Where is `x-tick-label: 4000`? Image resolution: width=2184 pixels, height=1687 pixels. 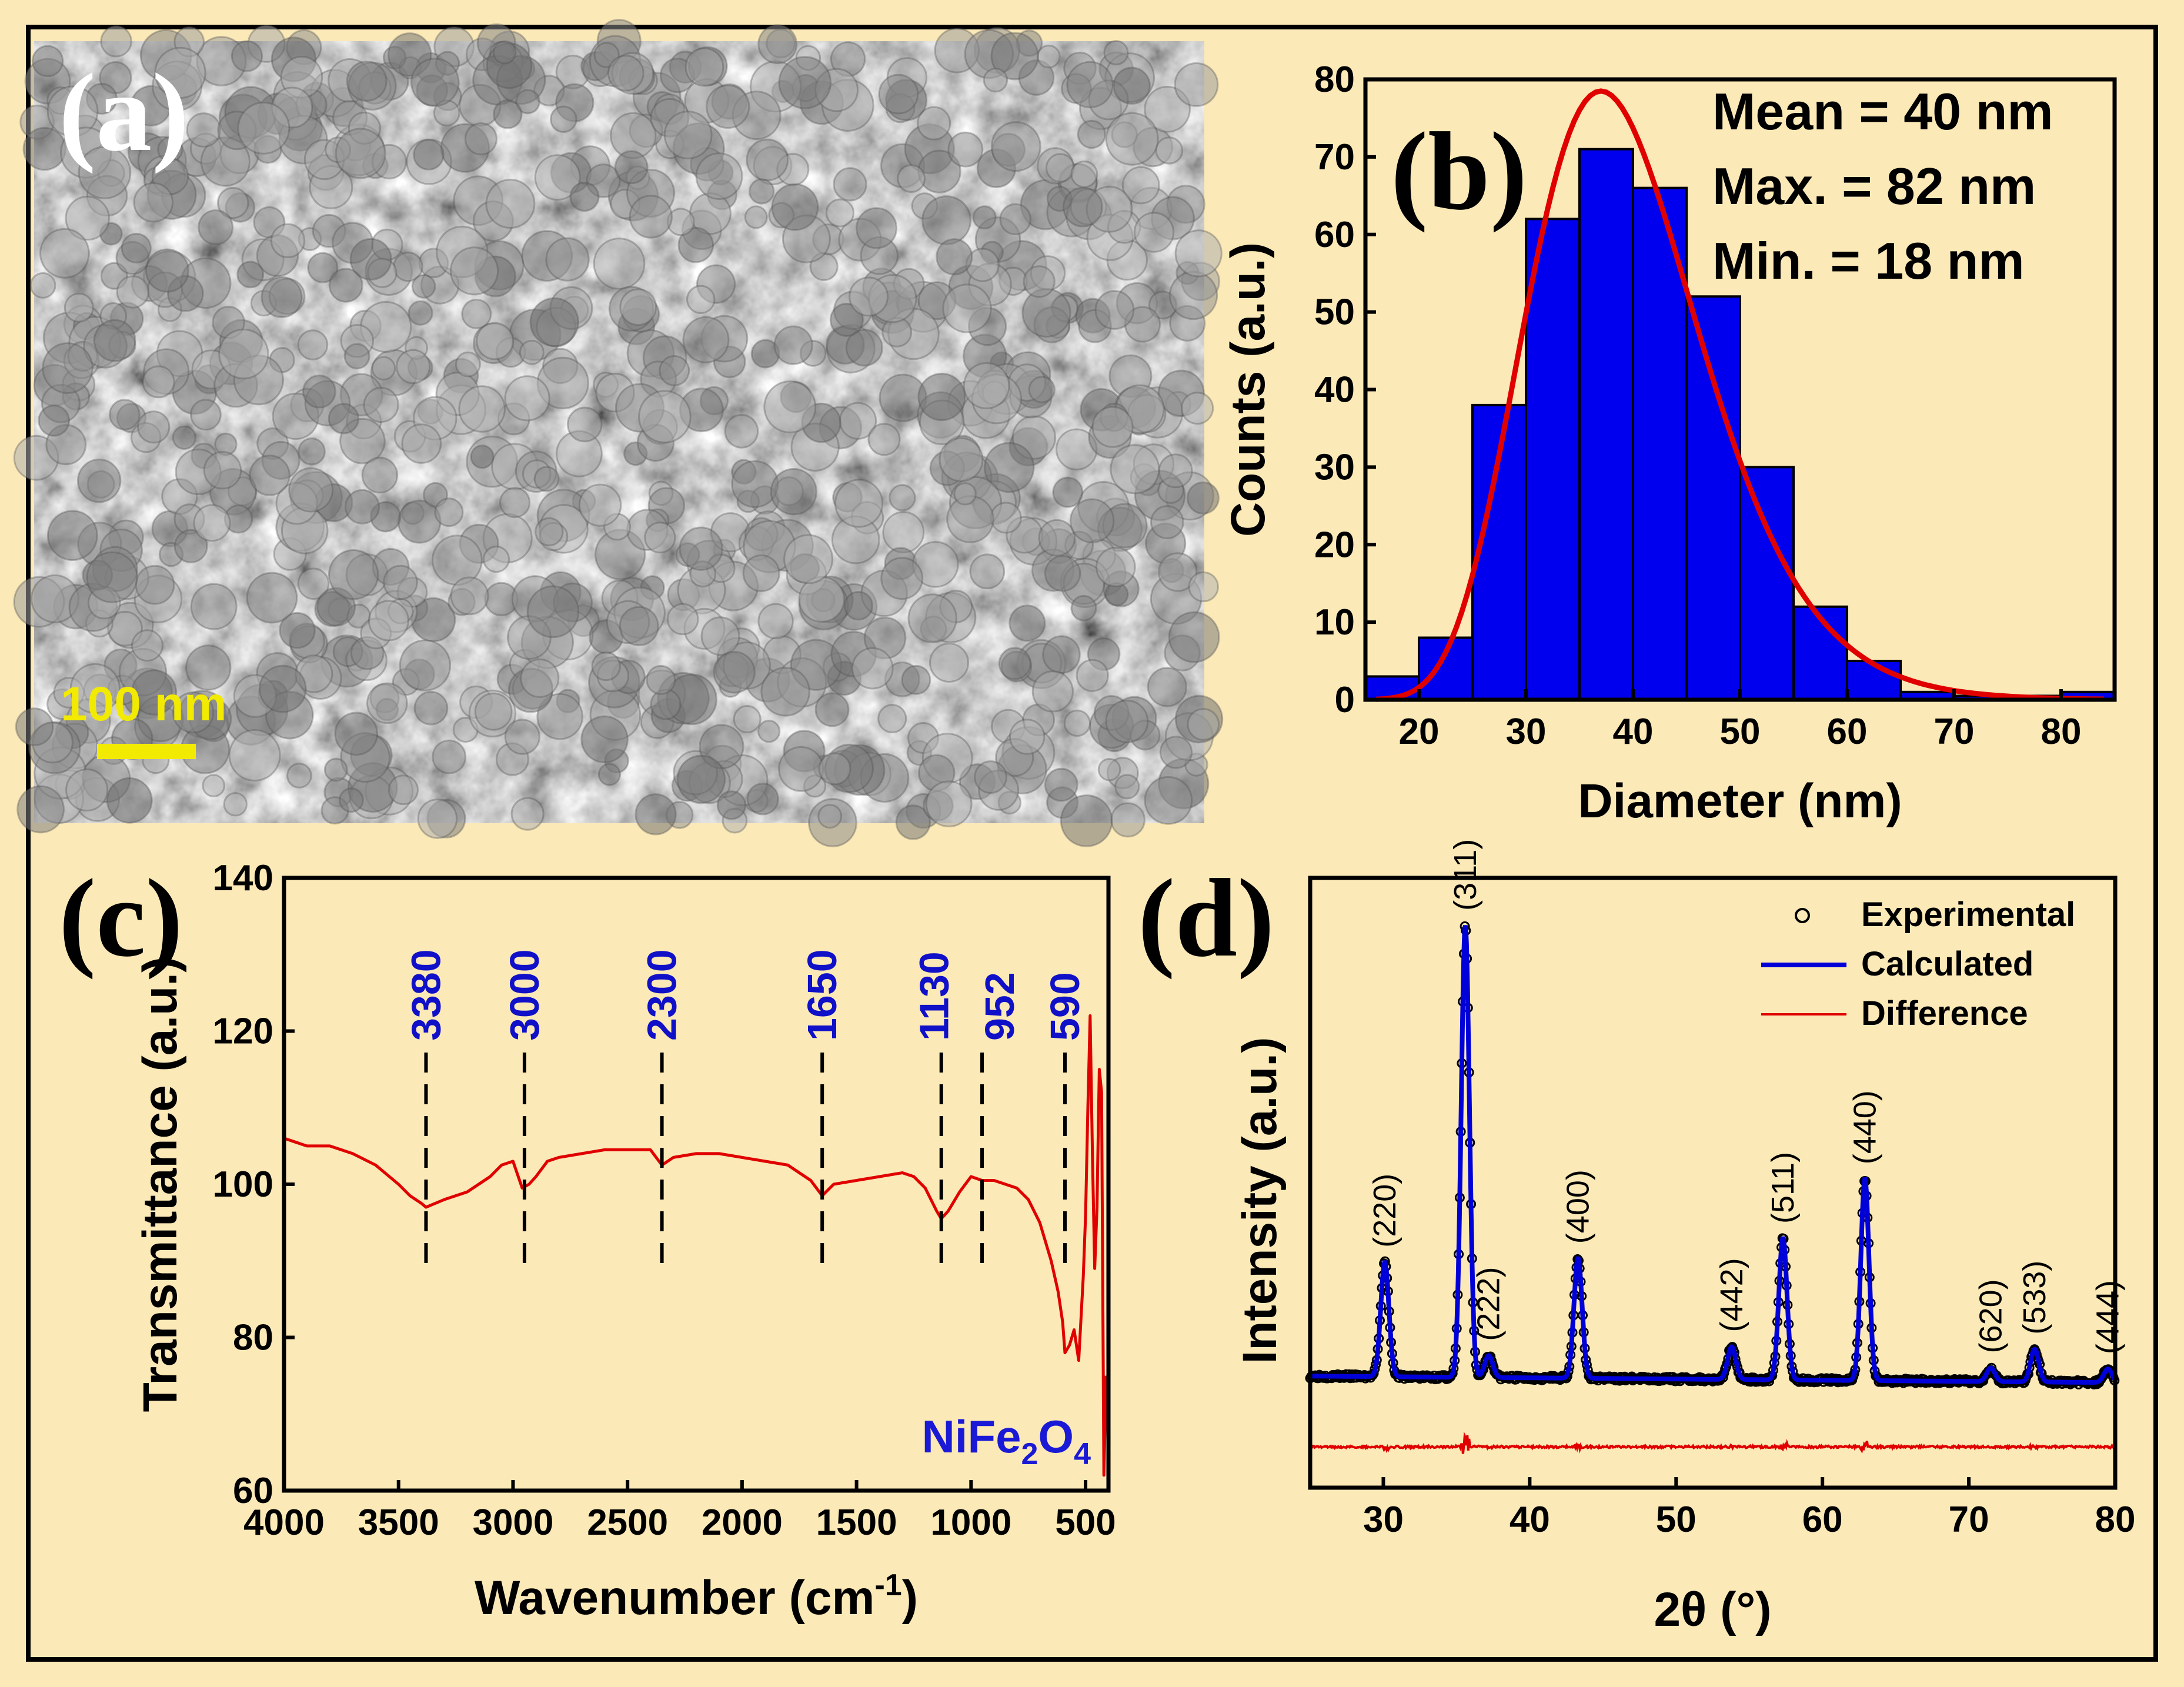 x-tick-label: 4000 is located at coordinates (284, 1522).